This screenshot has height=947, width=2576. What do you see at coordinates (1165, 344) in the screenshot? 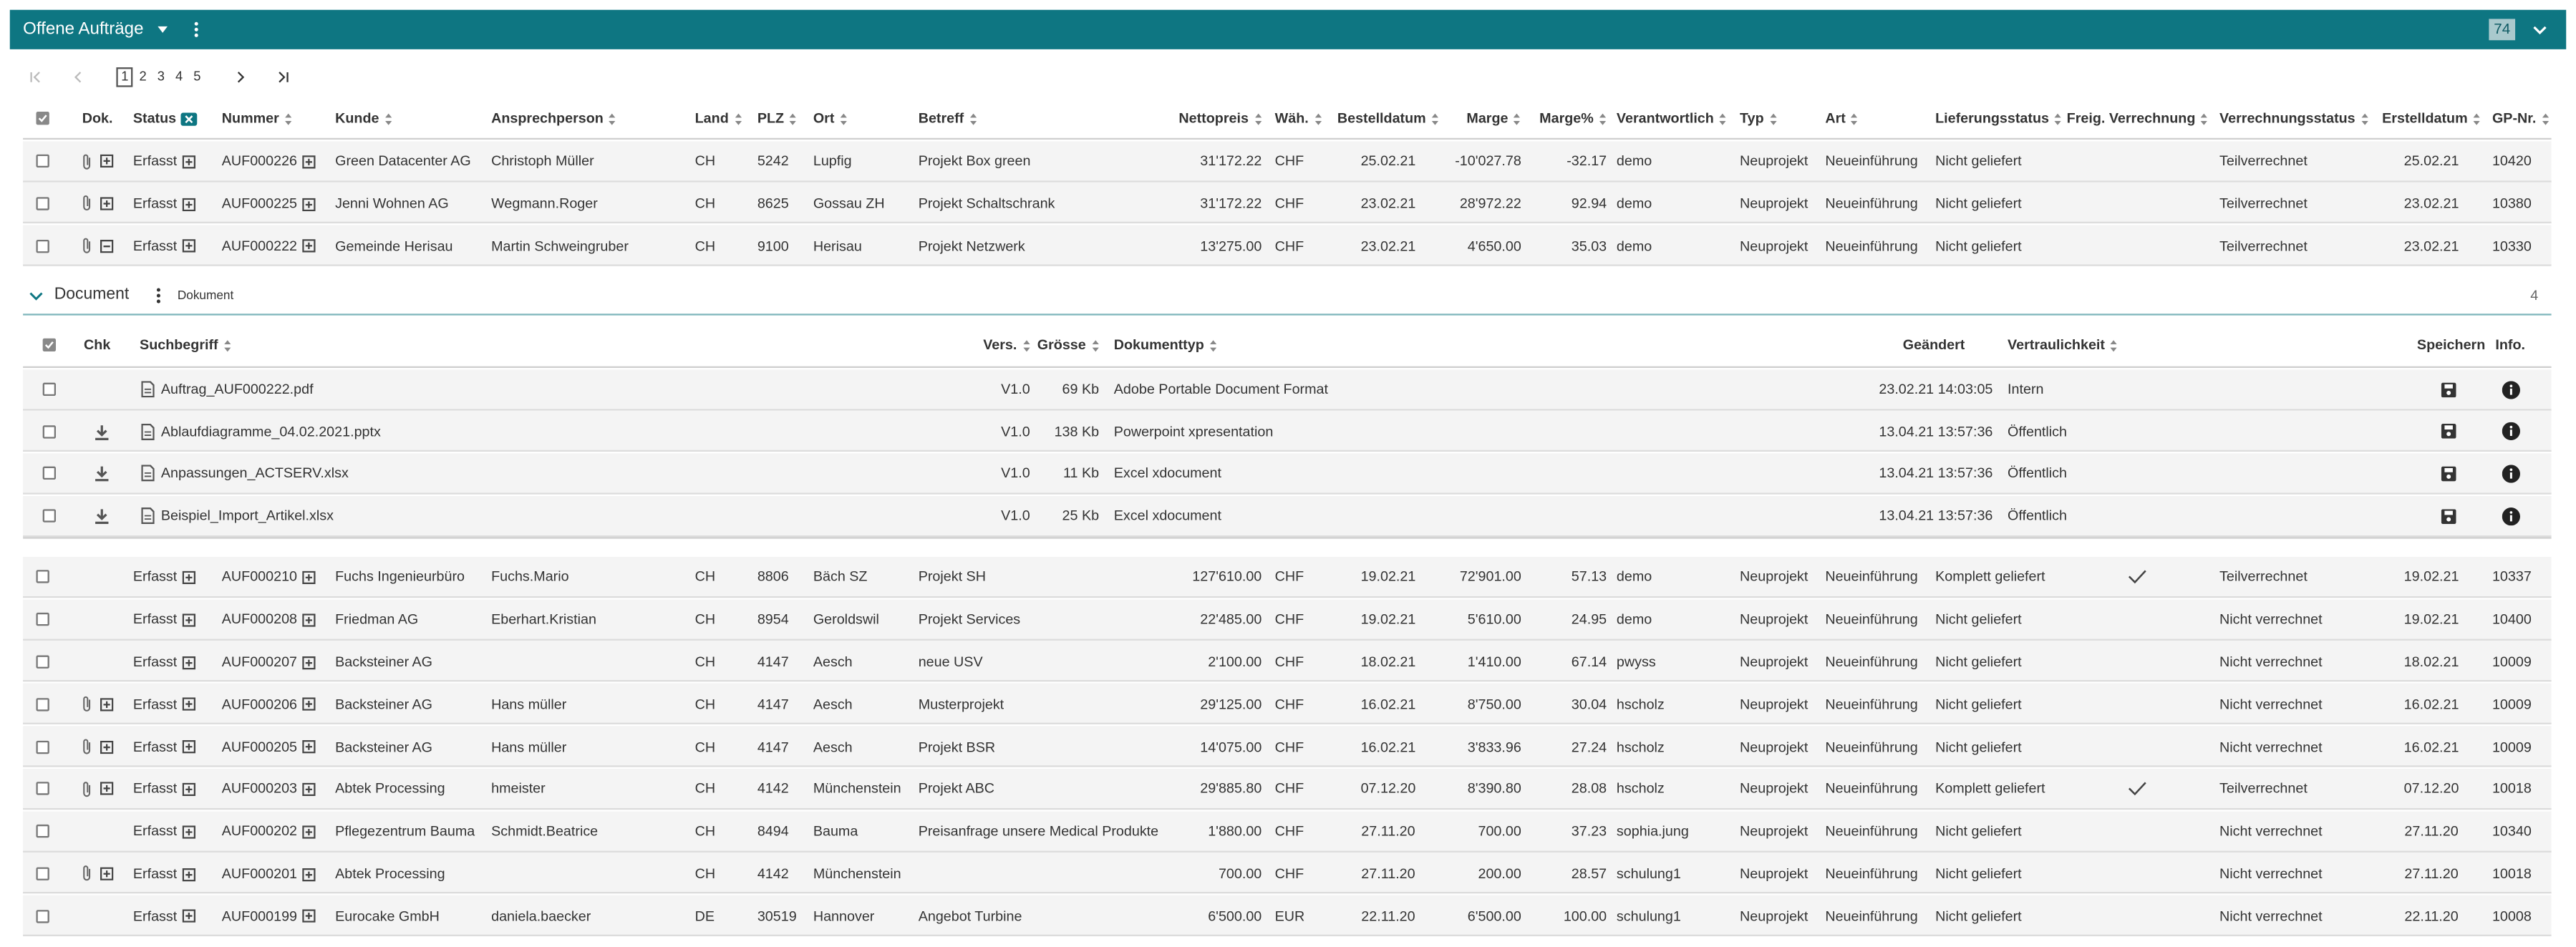
I see `doc-column-header: Dokumenttyp` at bounding box center [1165, 344].